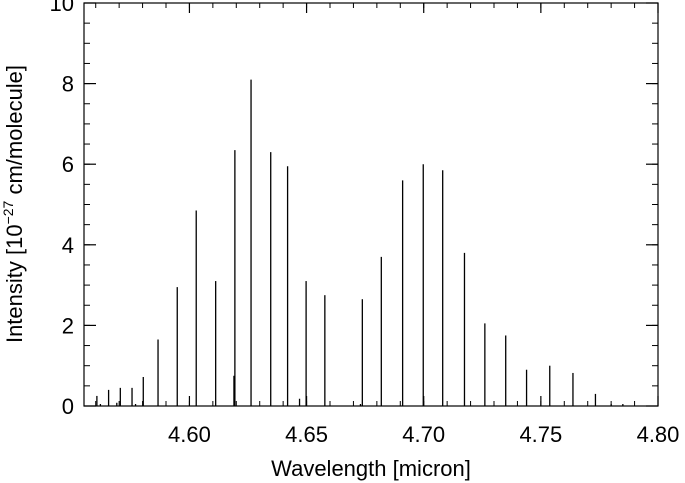  Describe the element at coordinates (14, 133) in the screenshot. I see `y-axis-title-suffix: cm/molecule]` at that location.